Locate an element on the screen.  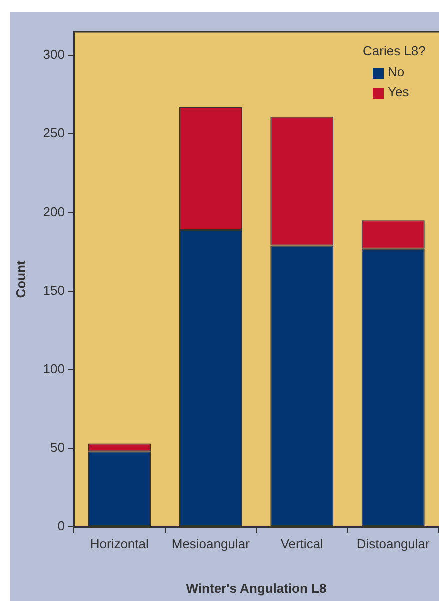
y-tick-label: 300 is located at coordinates (54, 54).